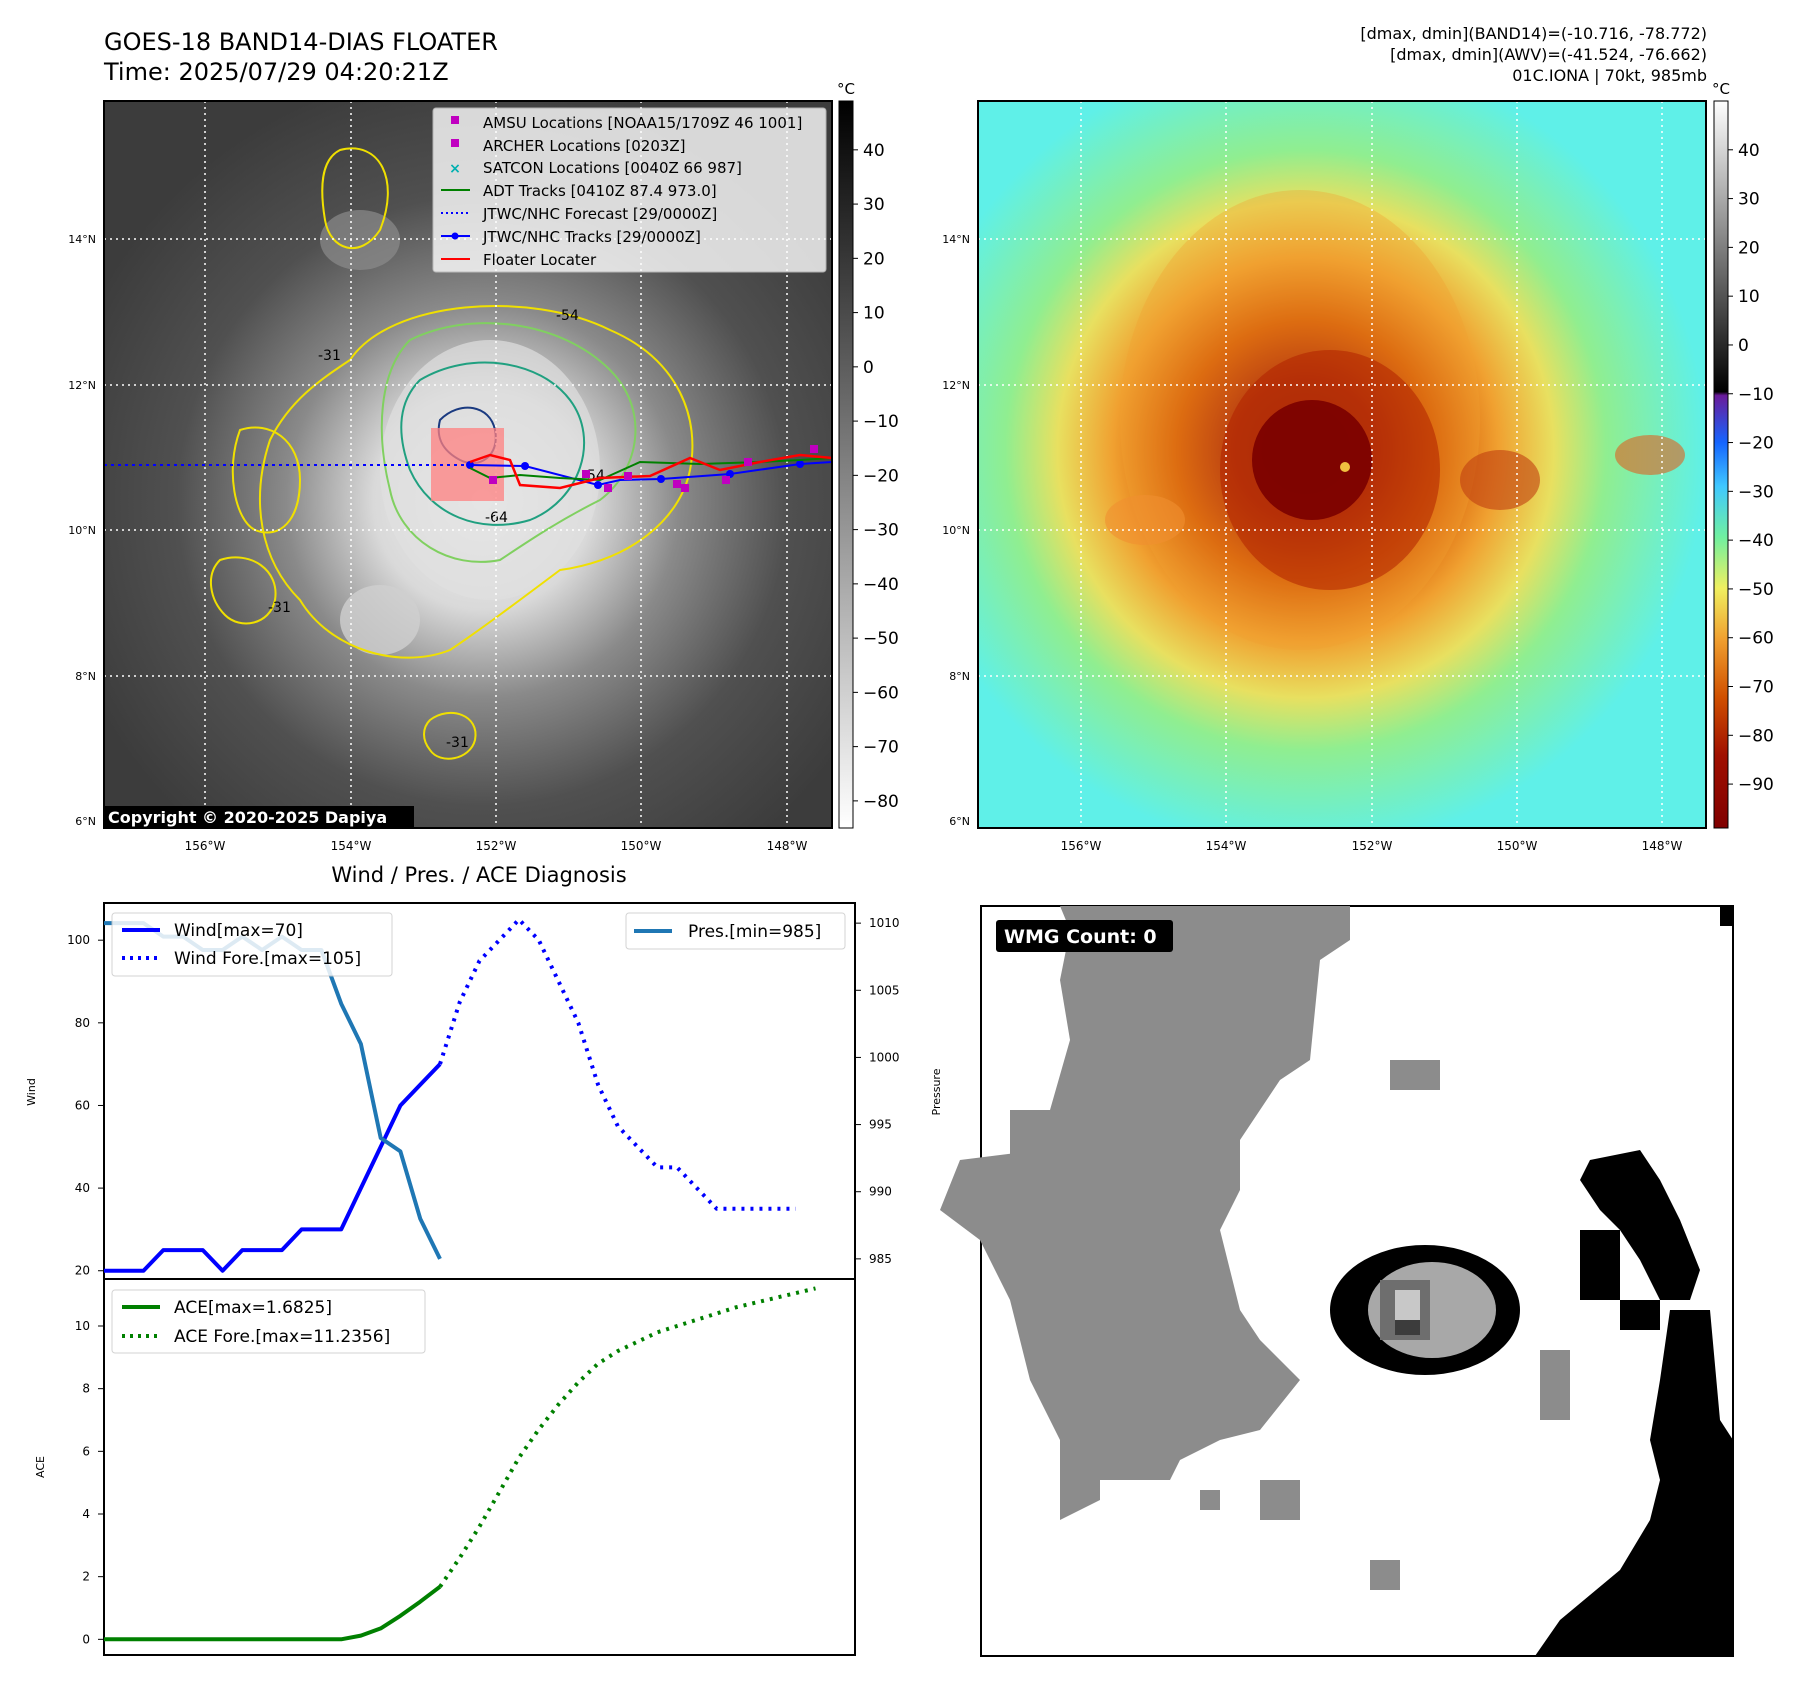 Image resolution: width=1797 pixels, height=1690 pixels. I want to click on legend-item: ADT Tracks [0410Z 87.4 973.0], so click(600, 191).